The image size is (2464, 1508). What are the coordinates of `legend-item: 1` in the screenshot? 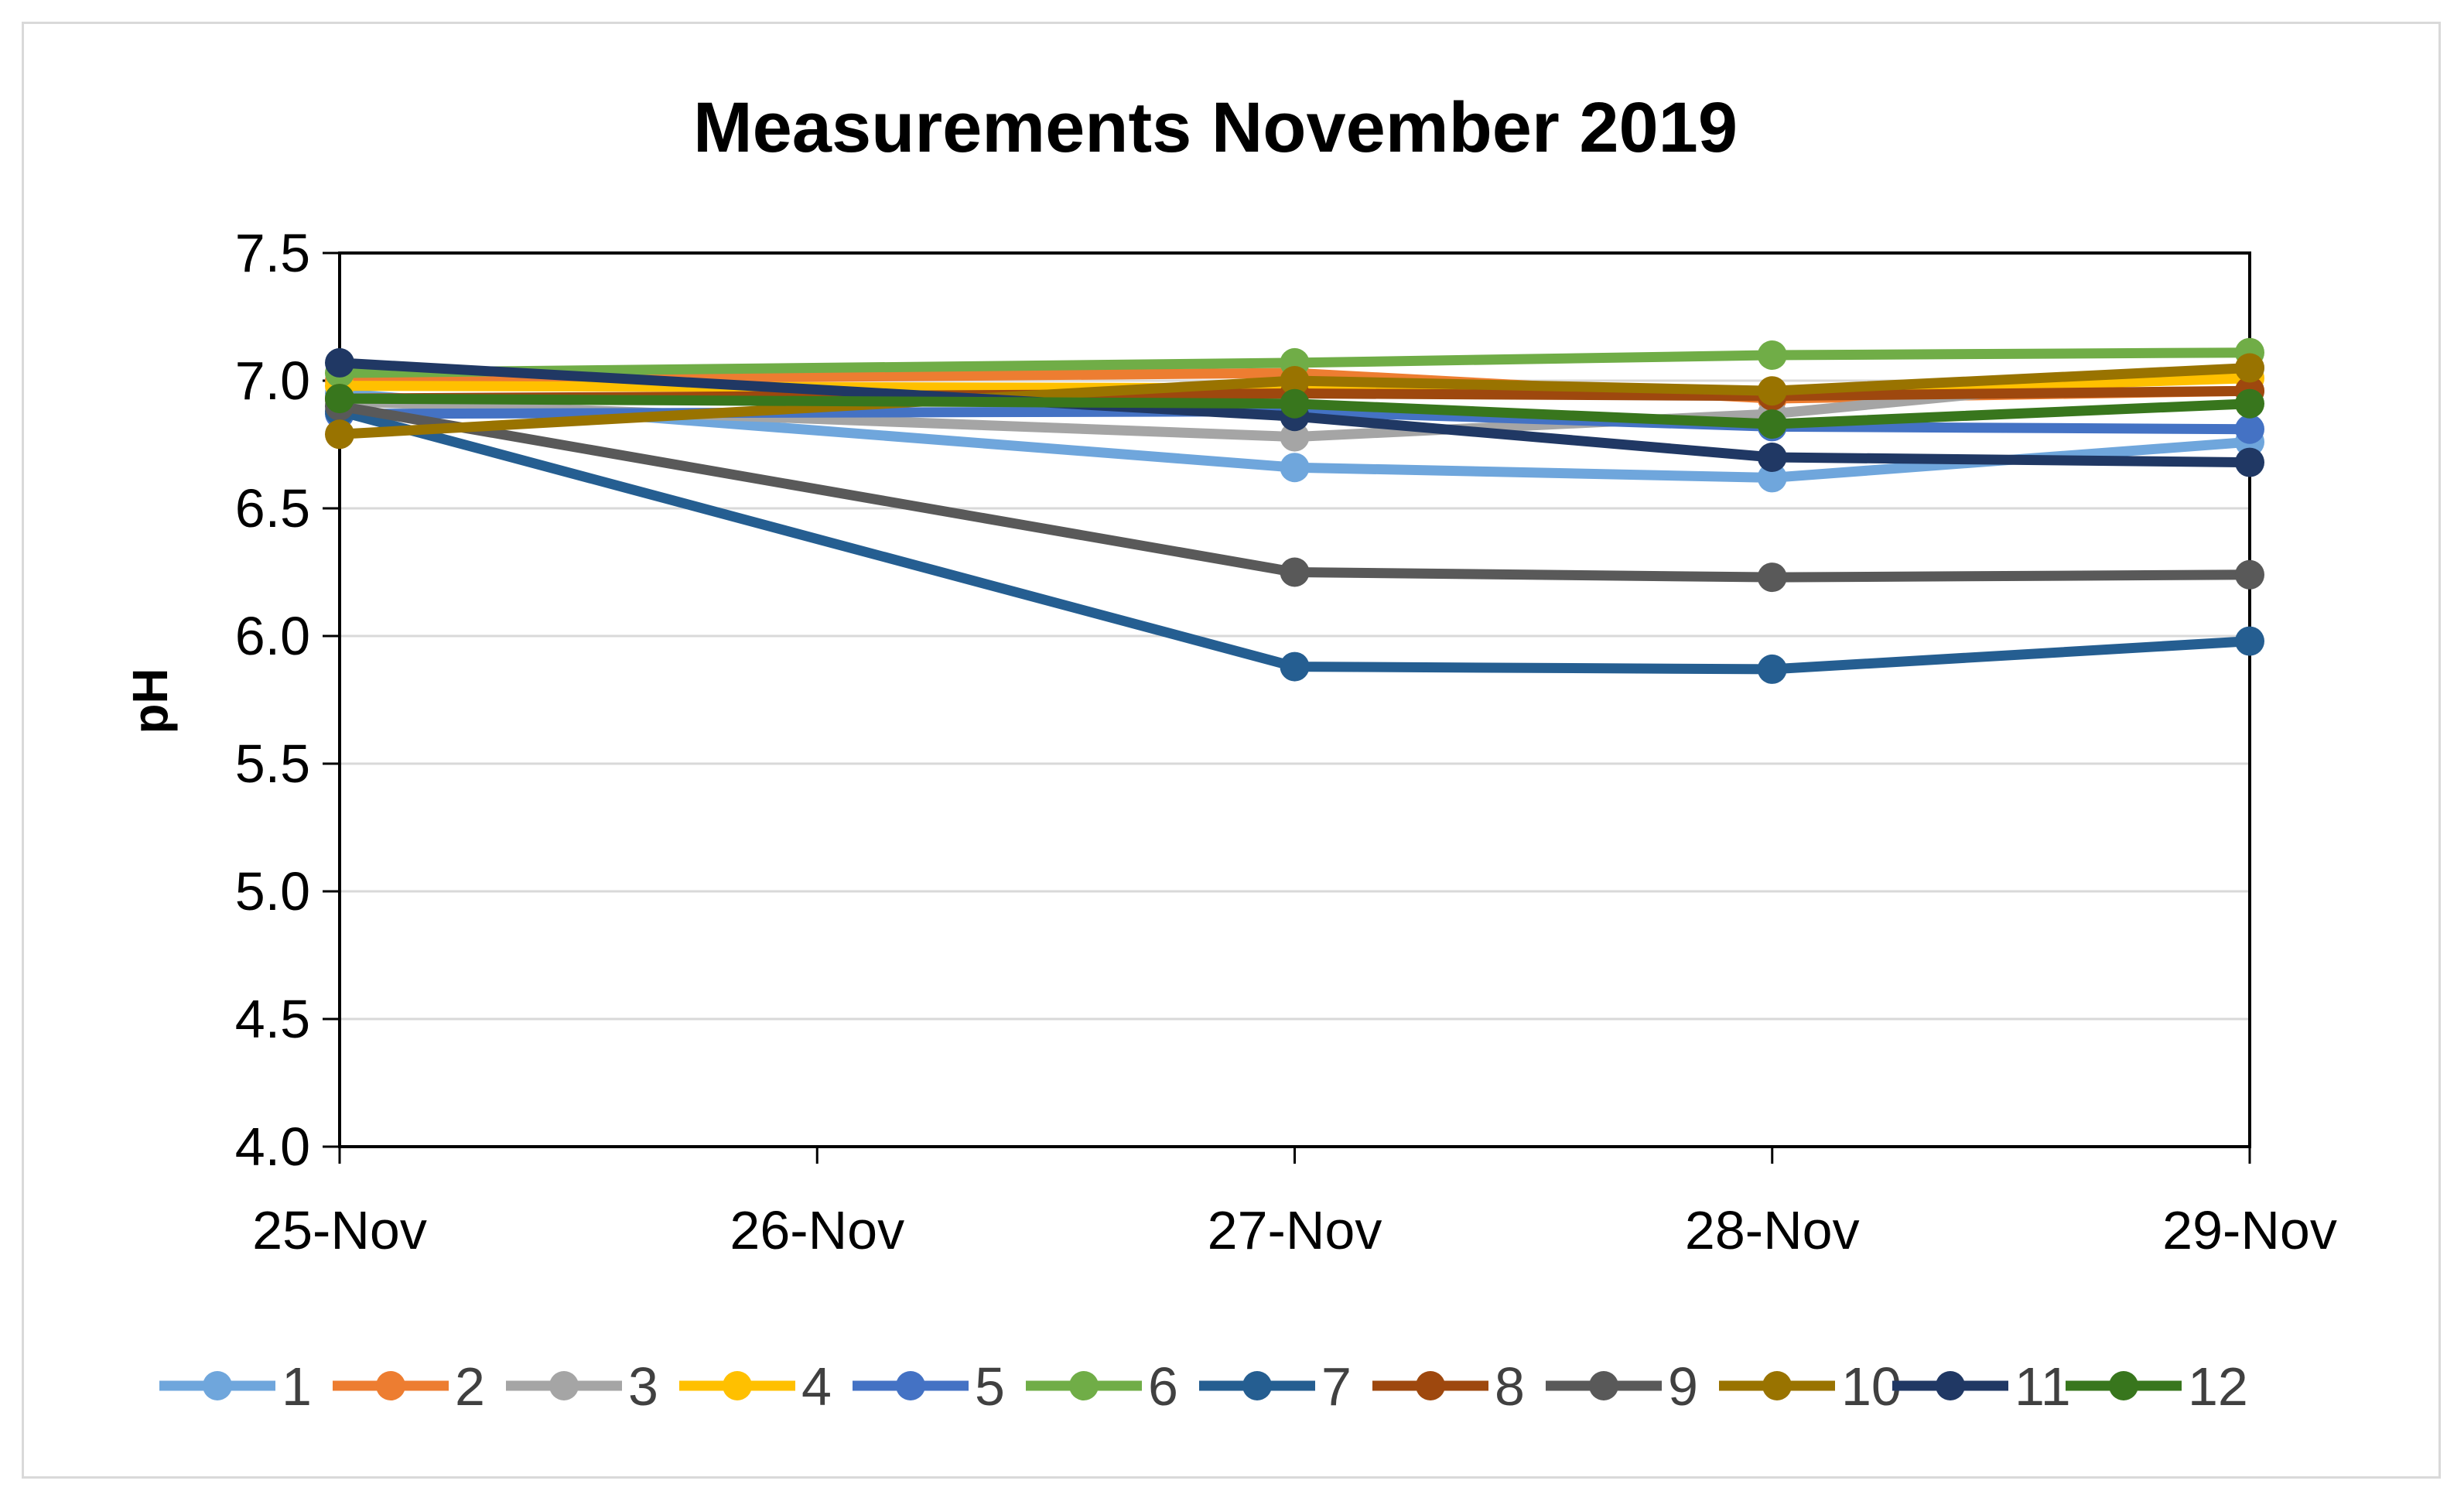 It's located at (236, 1387).